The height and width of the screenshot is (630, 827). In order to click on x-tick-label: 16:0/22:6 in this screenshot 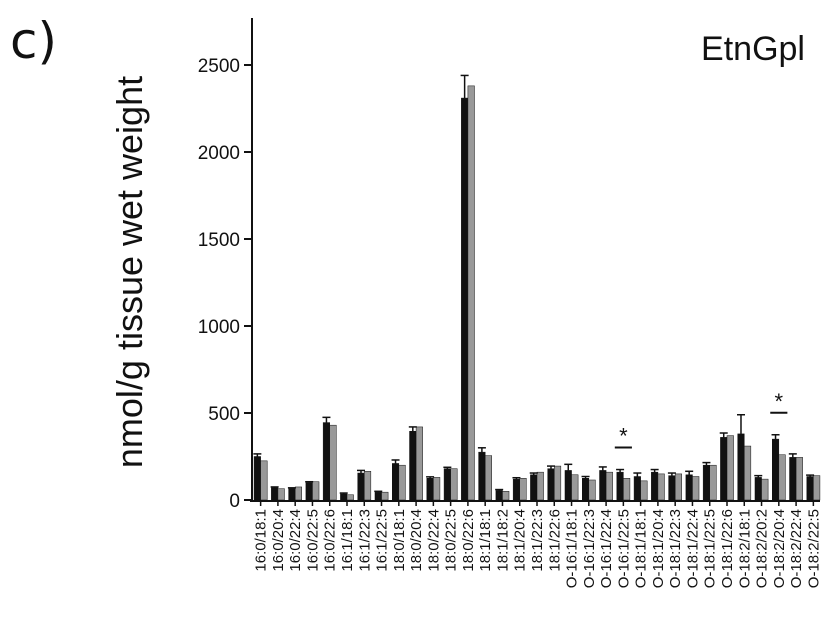, I will do `click(330, 540)`.